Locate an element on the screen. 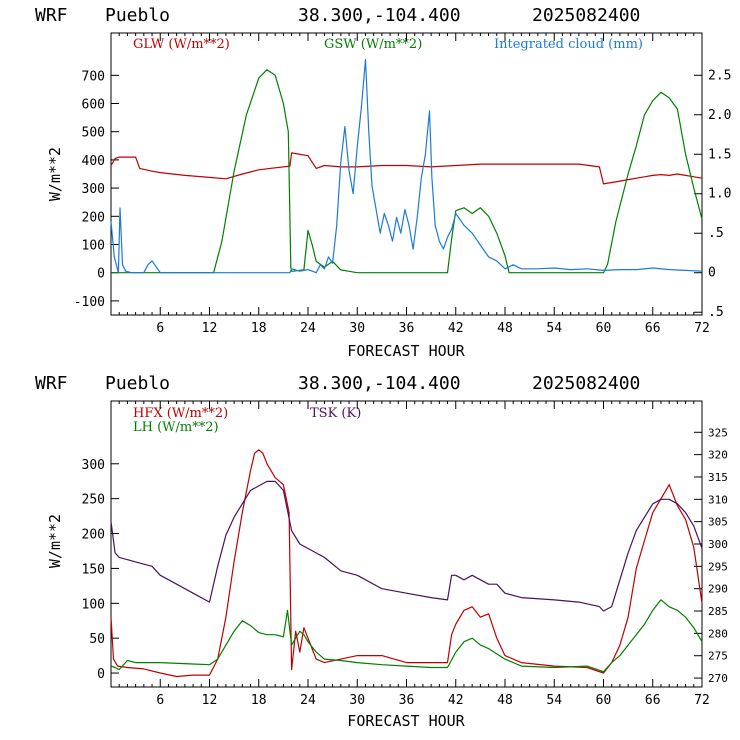  y2-tick-label: 295 is located at coordinates (718, 566).